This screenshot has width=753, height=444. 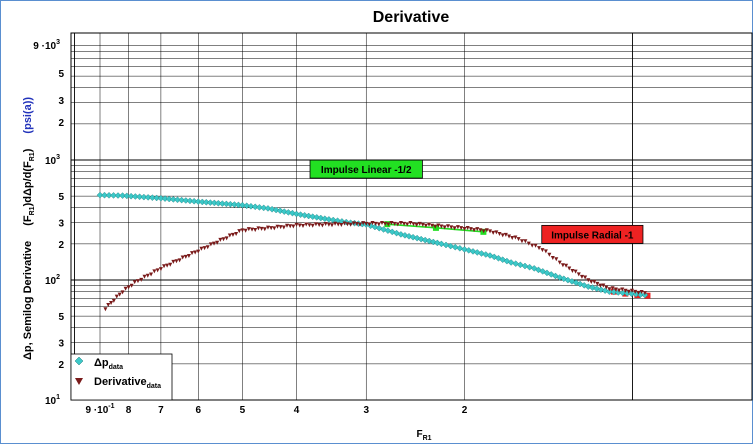 What do you see at coordinates (58, 397) in the screenshot?
I see `y-tick-exponent: 1` at bounding box center [58, 397].